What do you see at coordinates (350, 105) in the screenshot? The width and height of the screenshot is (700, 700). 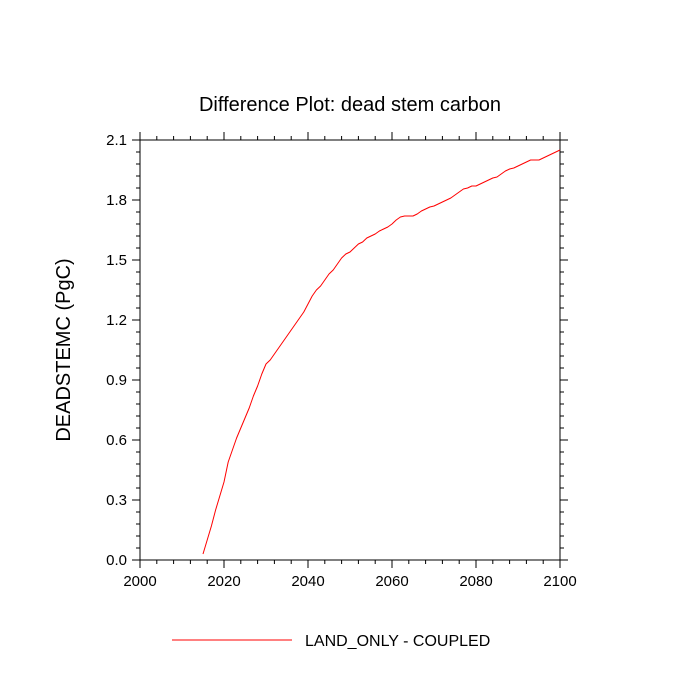 I see `chart-title: Difference Plot: dead stem carbon` at bounding box center [350, 105].